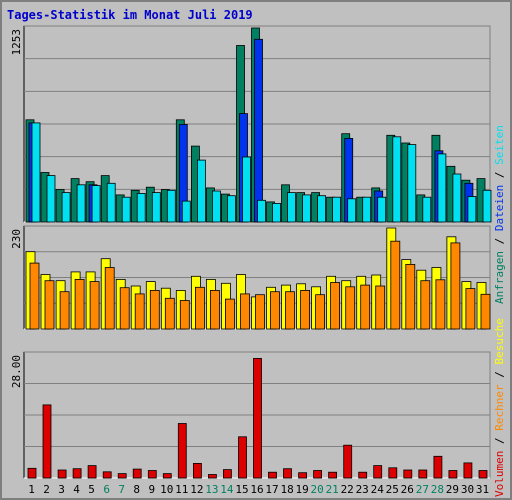 The height and width of the screenshot is (500, 512). I want to click on day-label: 7, so click(121, 489).